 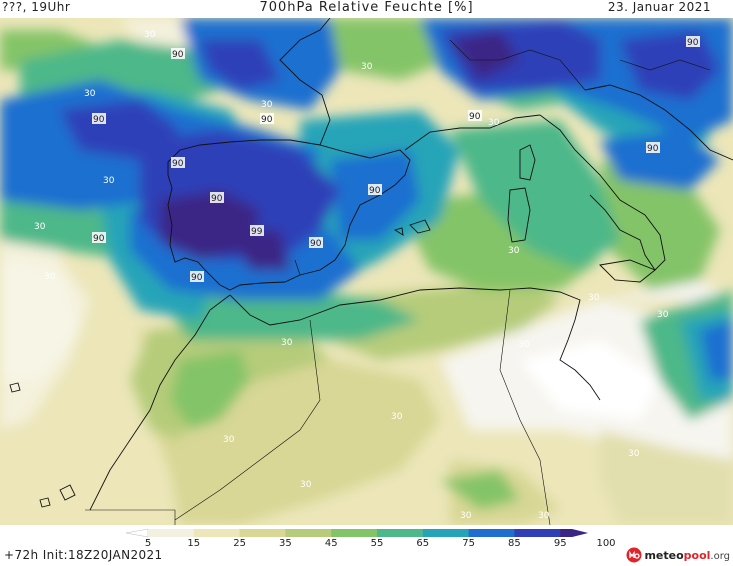 I want to click on colorbar-tick-label: 35, so click(x=285, y=542).